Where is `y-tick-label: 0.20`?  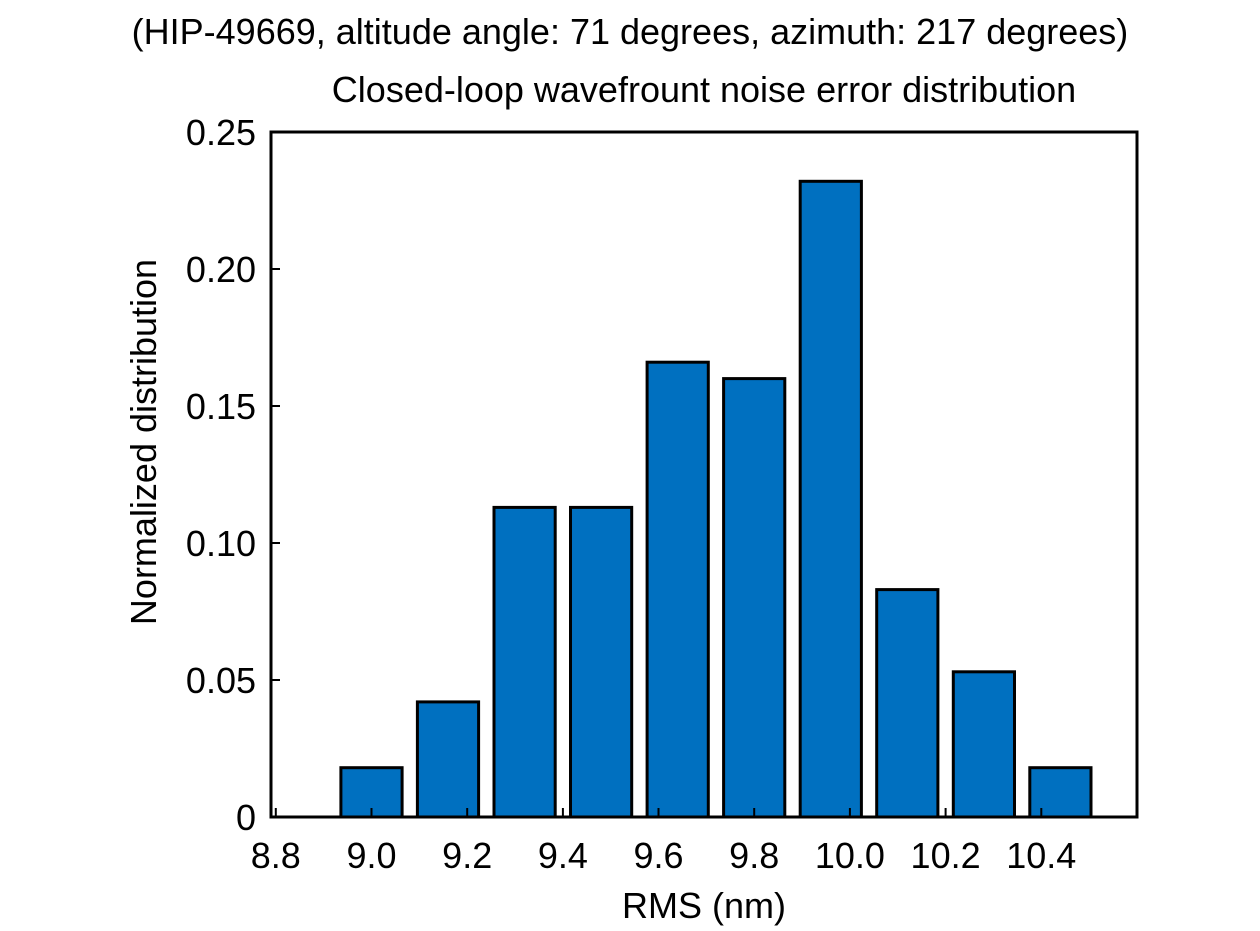
y-tick-label: 0.20 is located at coordinates (221, 269).